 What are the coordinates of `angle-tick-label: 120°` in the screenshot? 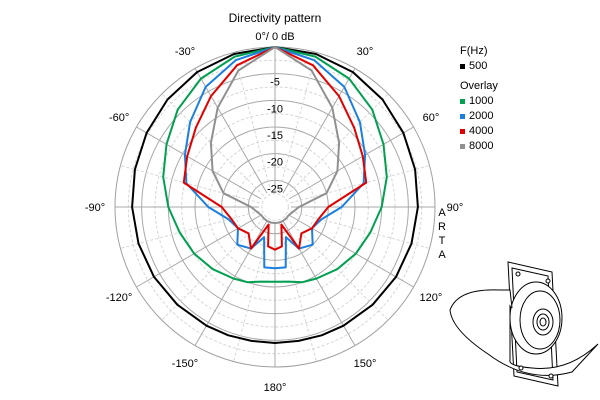 It's located at (431, 298).